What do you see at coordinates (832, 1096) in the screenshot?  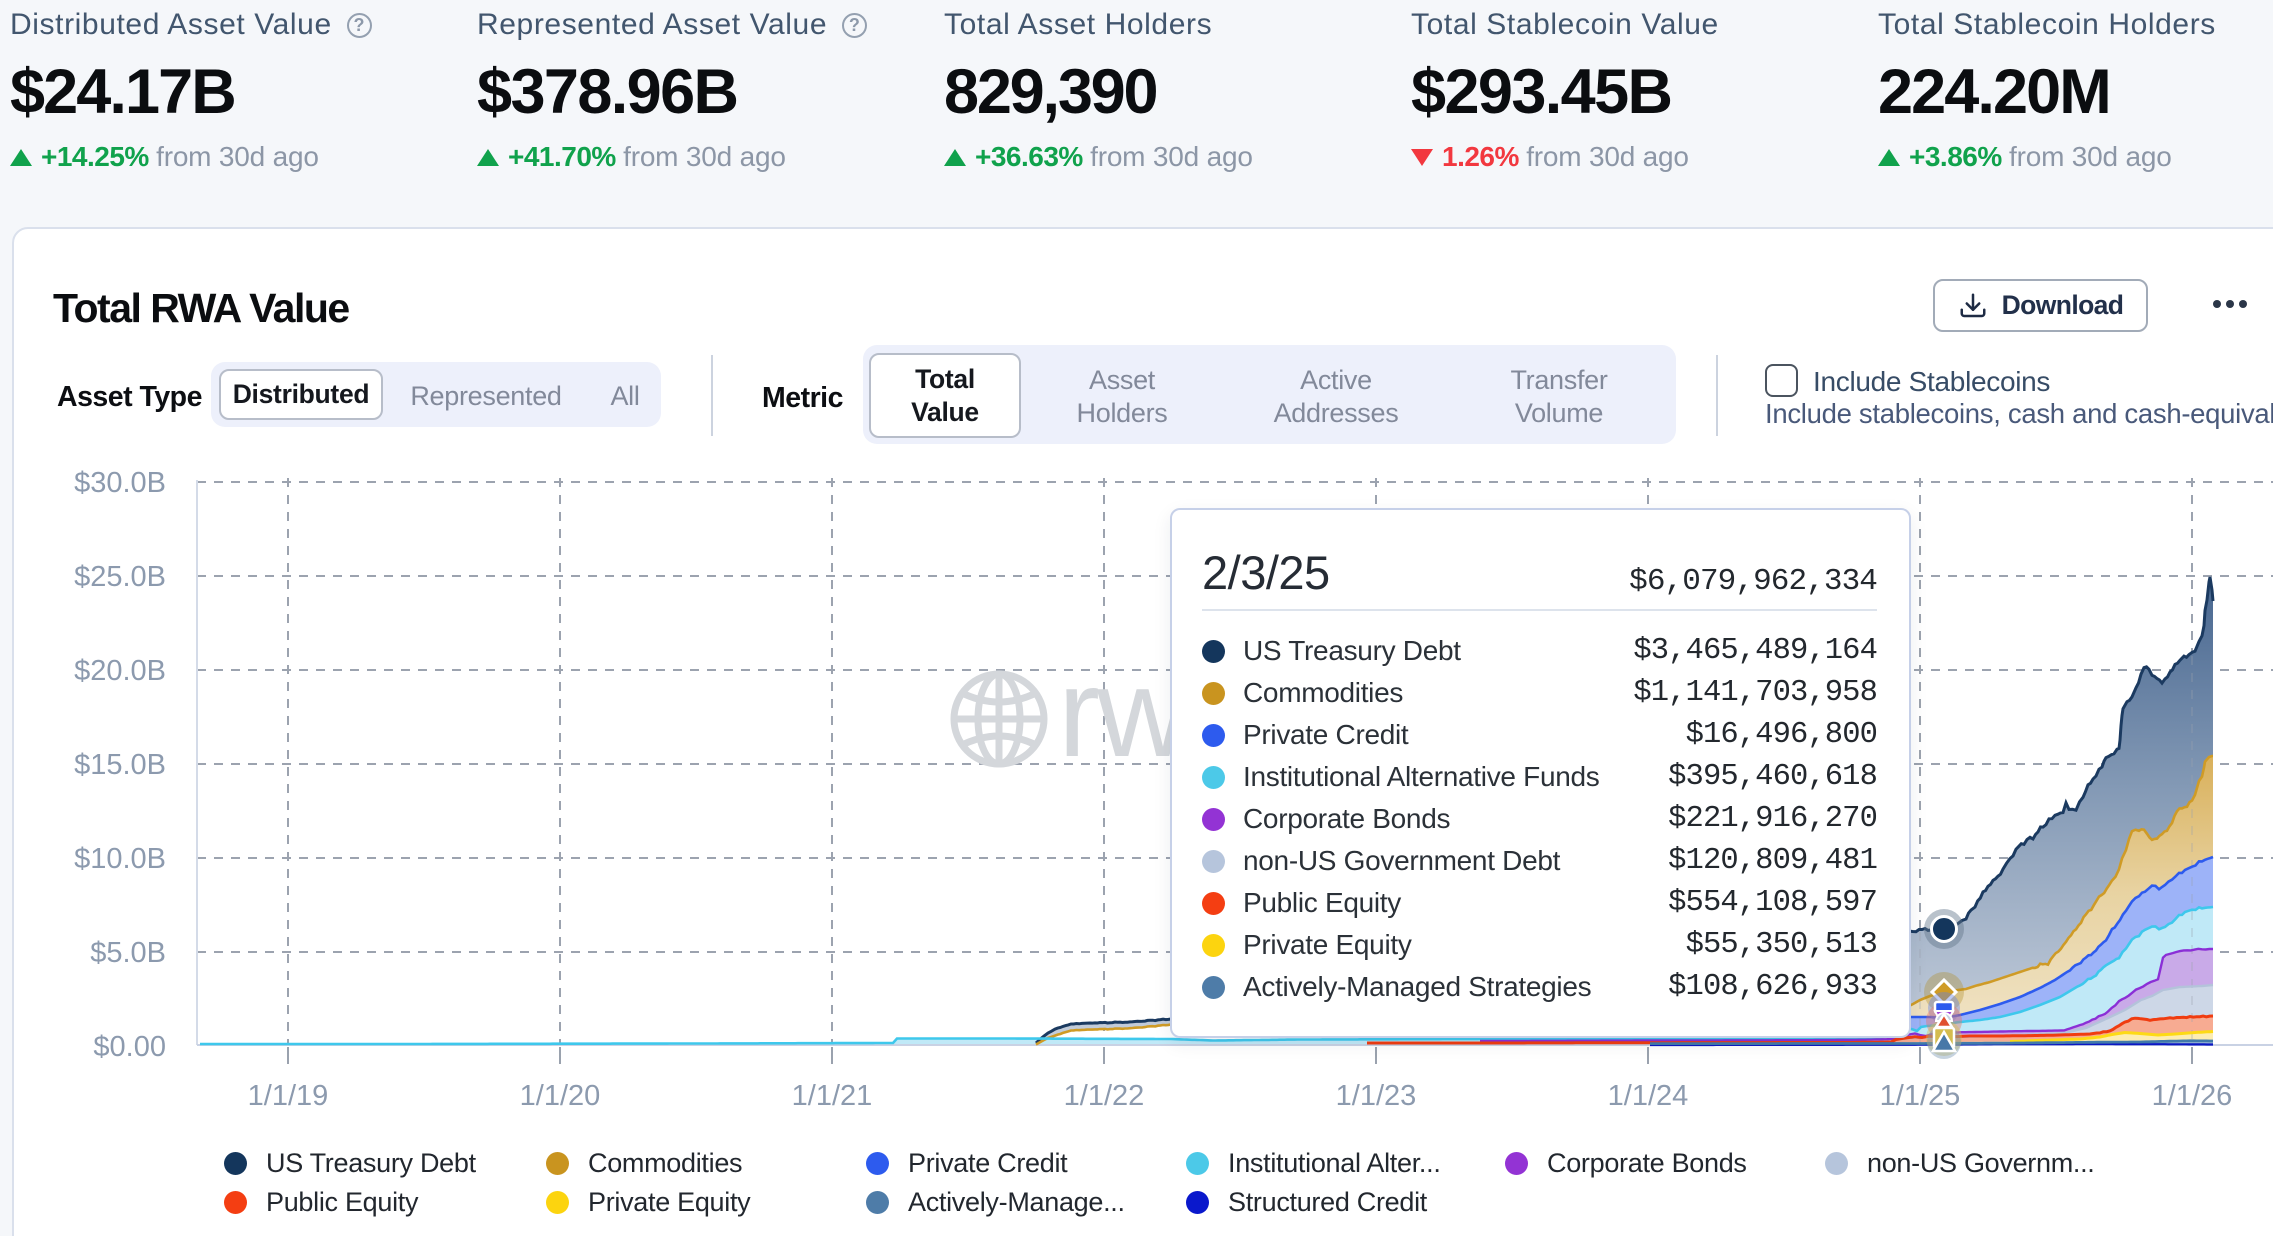 I see `svg-text: 1/1/21` at bounding box center [832, 1096].